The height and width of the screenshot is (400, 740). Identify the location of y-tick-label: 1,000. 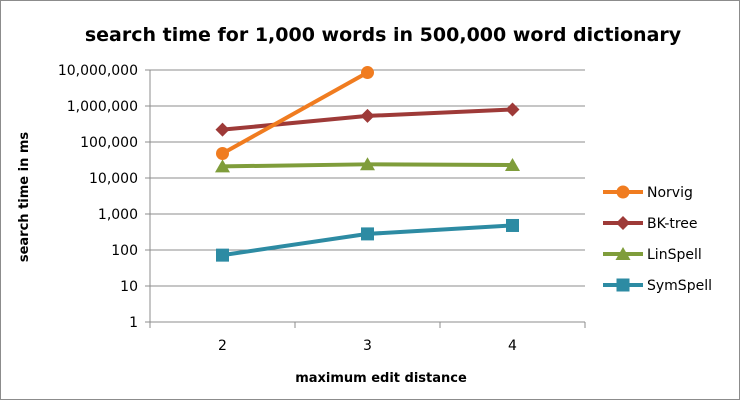
(118, 215).